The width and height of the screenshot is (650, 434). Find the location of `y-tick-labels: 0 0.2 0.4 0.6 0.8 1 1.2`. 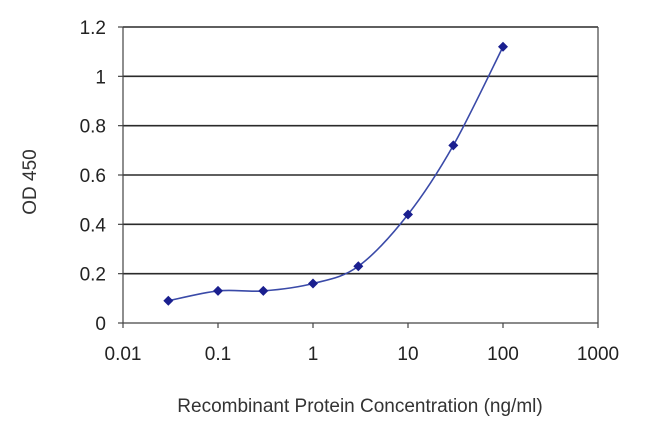

y-tick-labels: 0 0.2 0.4 0.6 0.8 1 1.2 is located at coordinates (101, 176).